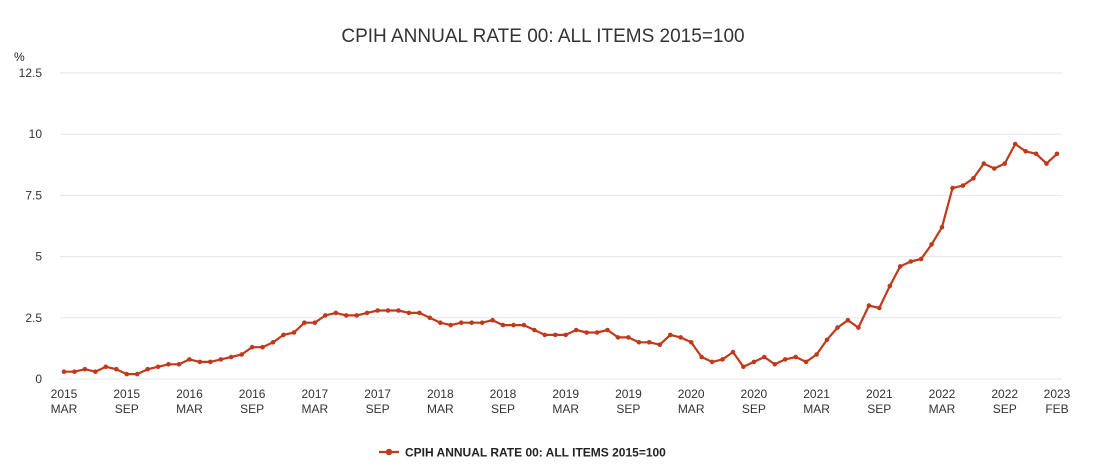  What do you see at coordinates (503, 409) in the screenshot?
I see `x-tick-month: SEP` at bounding box center [503, 409].